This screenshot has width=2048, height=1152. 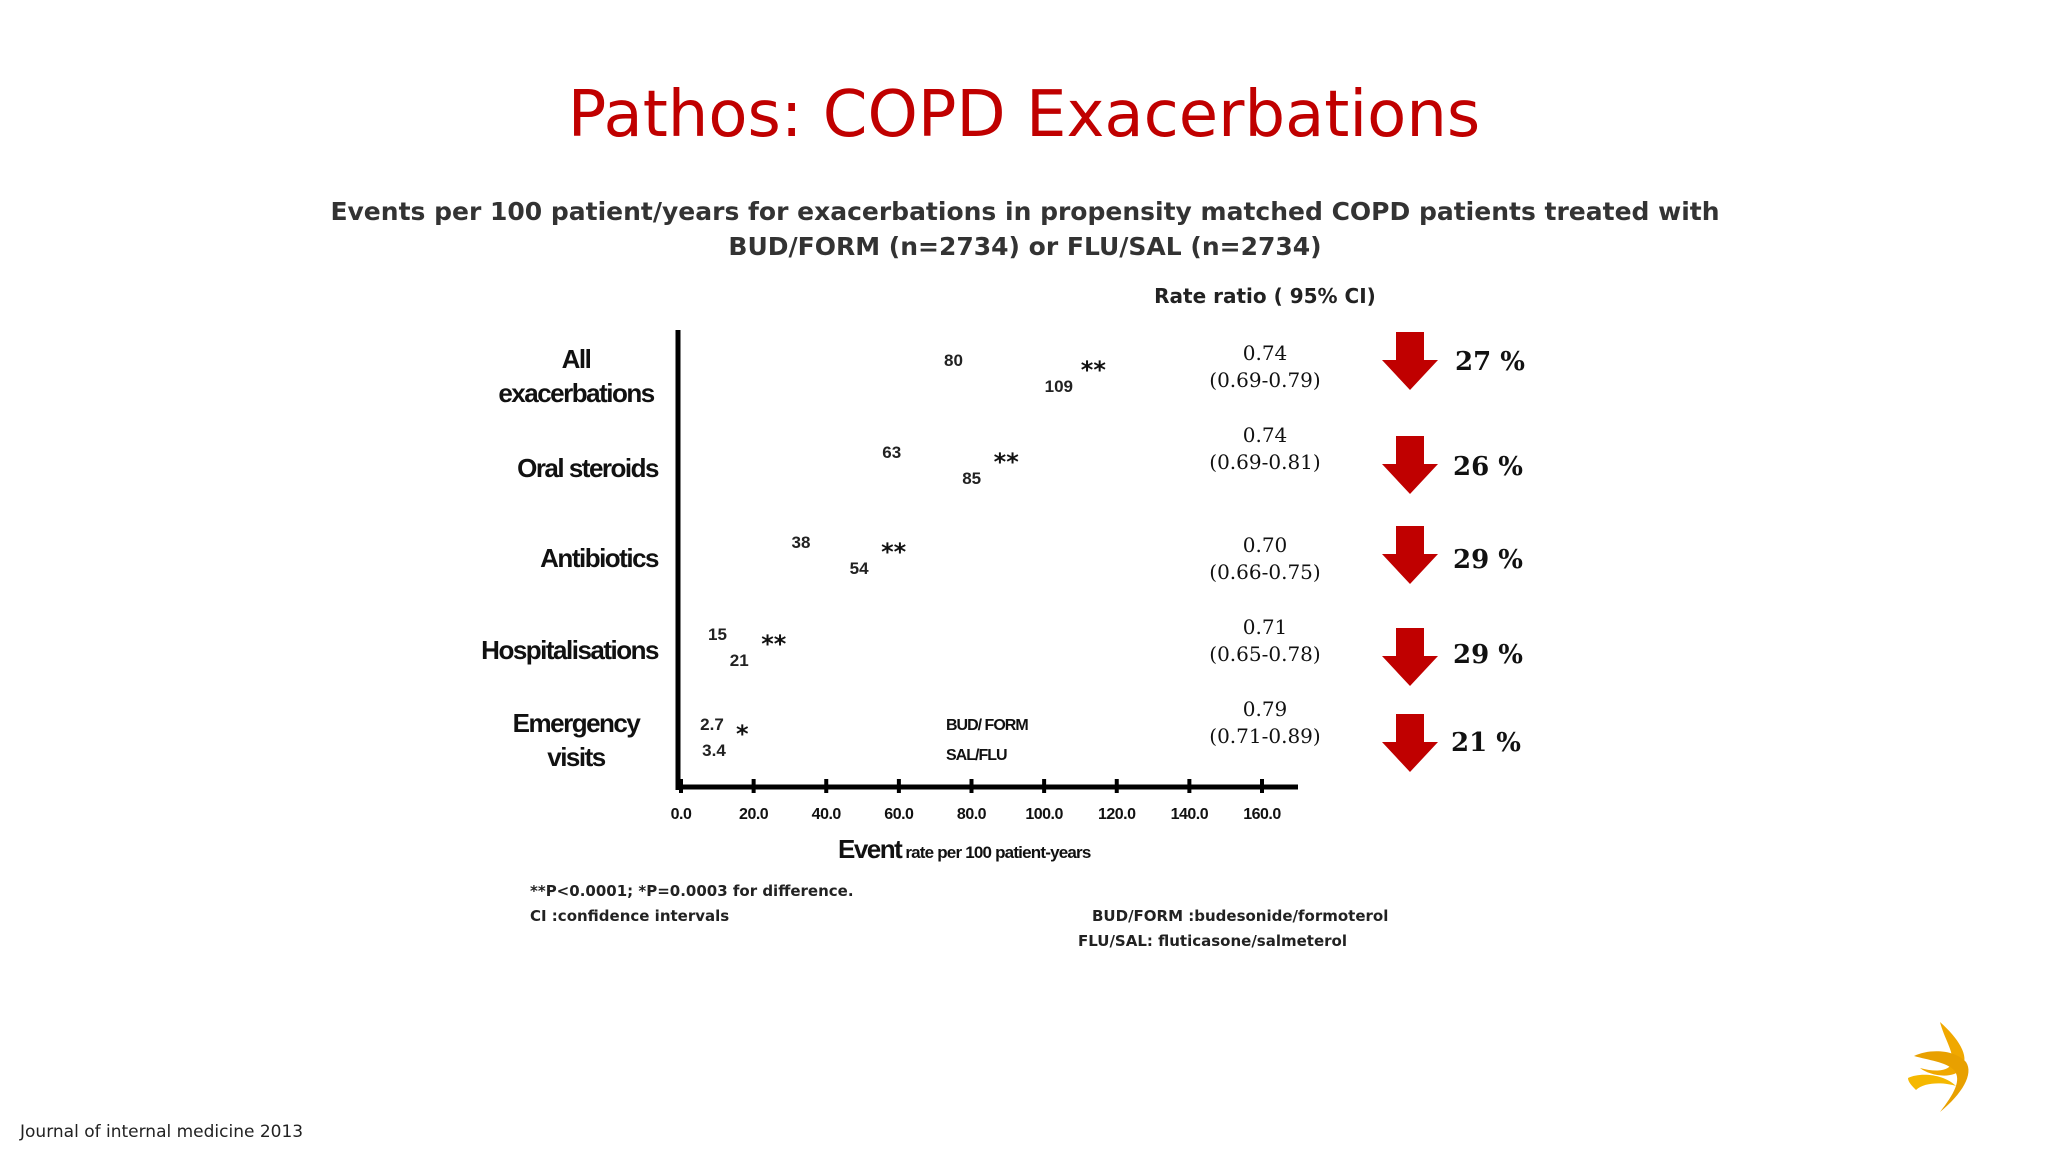 What do you see at coordinates (1117, 814) in the screenshot?
I see `x-tick-label: 120.0` at bounding box center [1117, 814].